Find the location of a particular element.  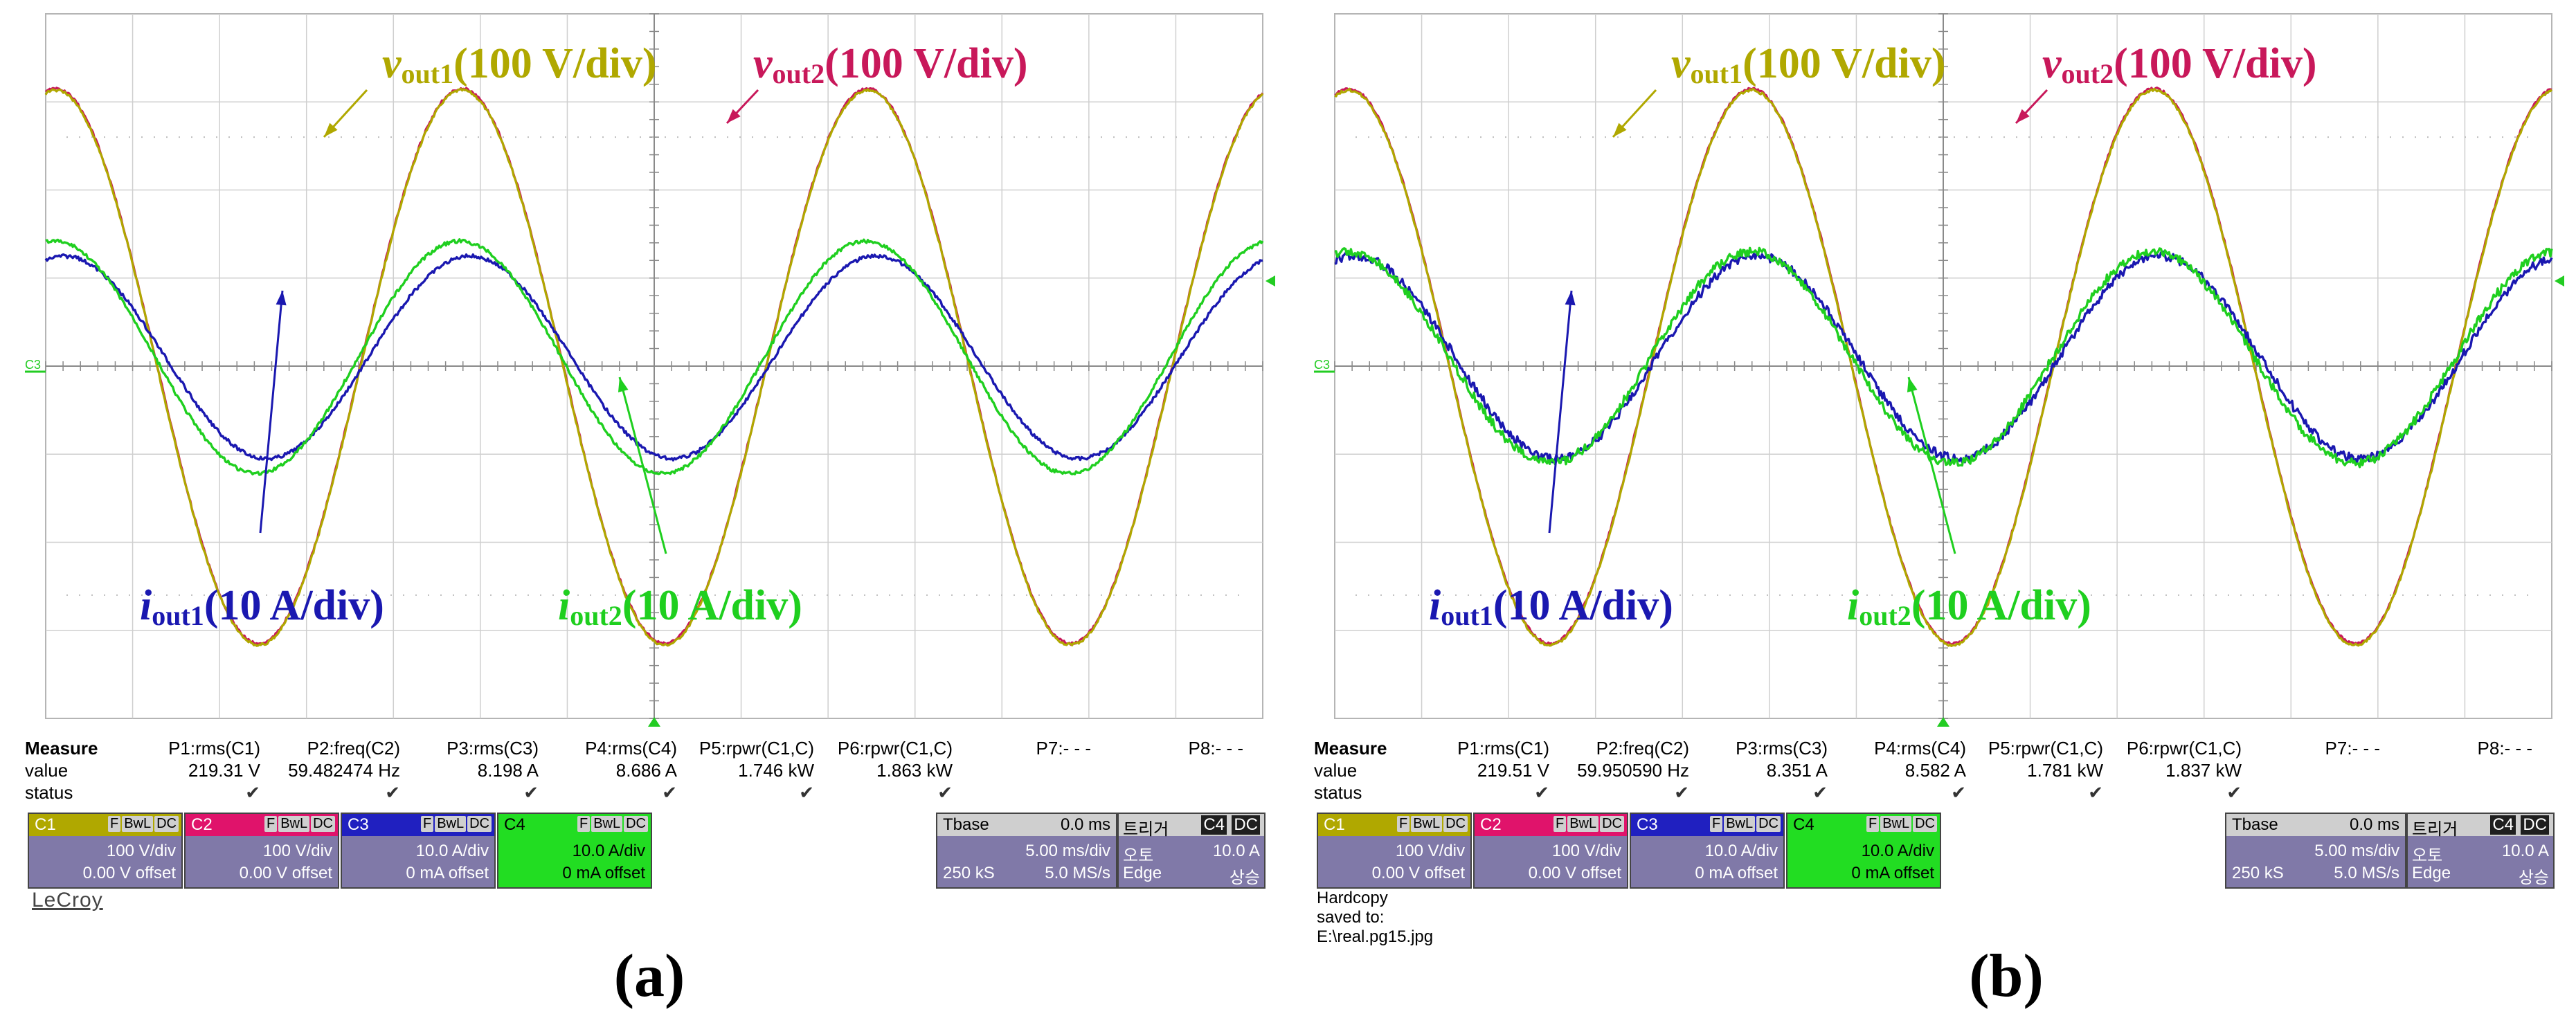

channel-scale: 100 V/div is located at coordinates (297, 851).